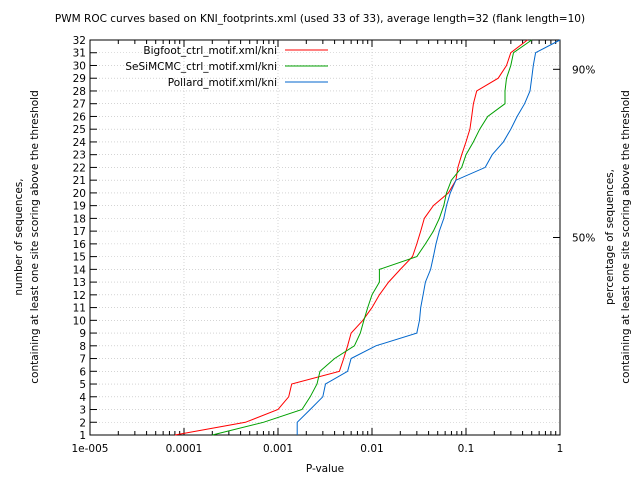 The image size is (640, 480). What do you see at coordinates (79, 232) in the screenshot?
I see `y-tick-label: 17` at bounding box center [79, 232].